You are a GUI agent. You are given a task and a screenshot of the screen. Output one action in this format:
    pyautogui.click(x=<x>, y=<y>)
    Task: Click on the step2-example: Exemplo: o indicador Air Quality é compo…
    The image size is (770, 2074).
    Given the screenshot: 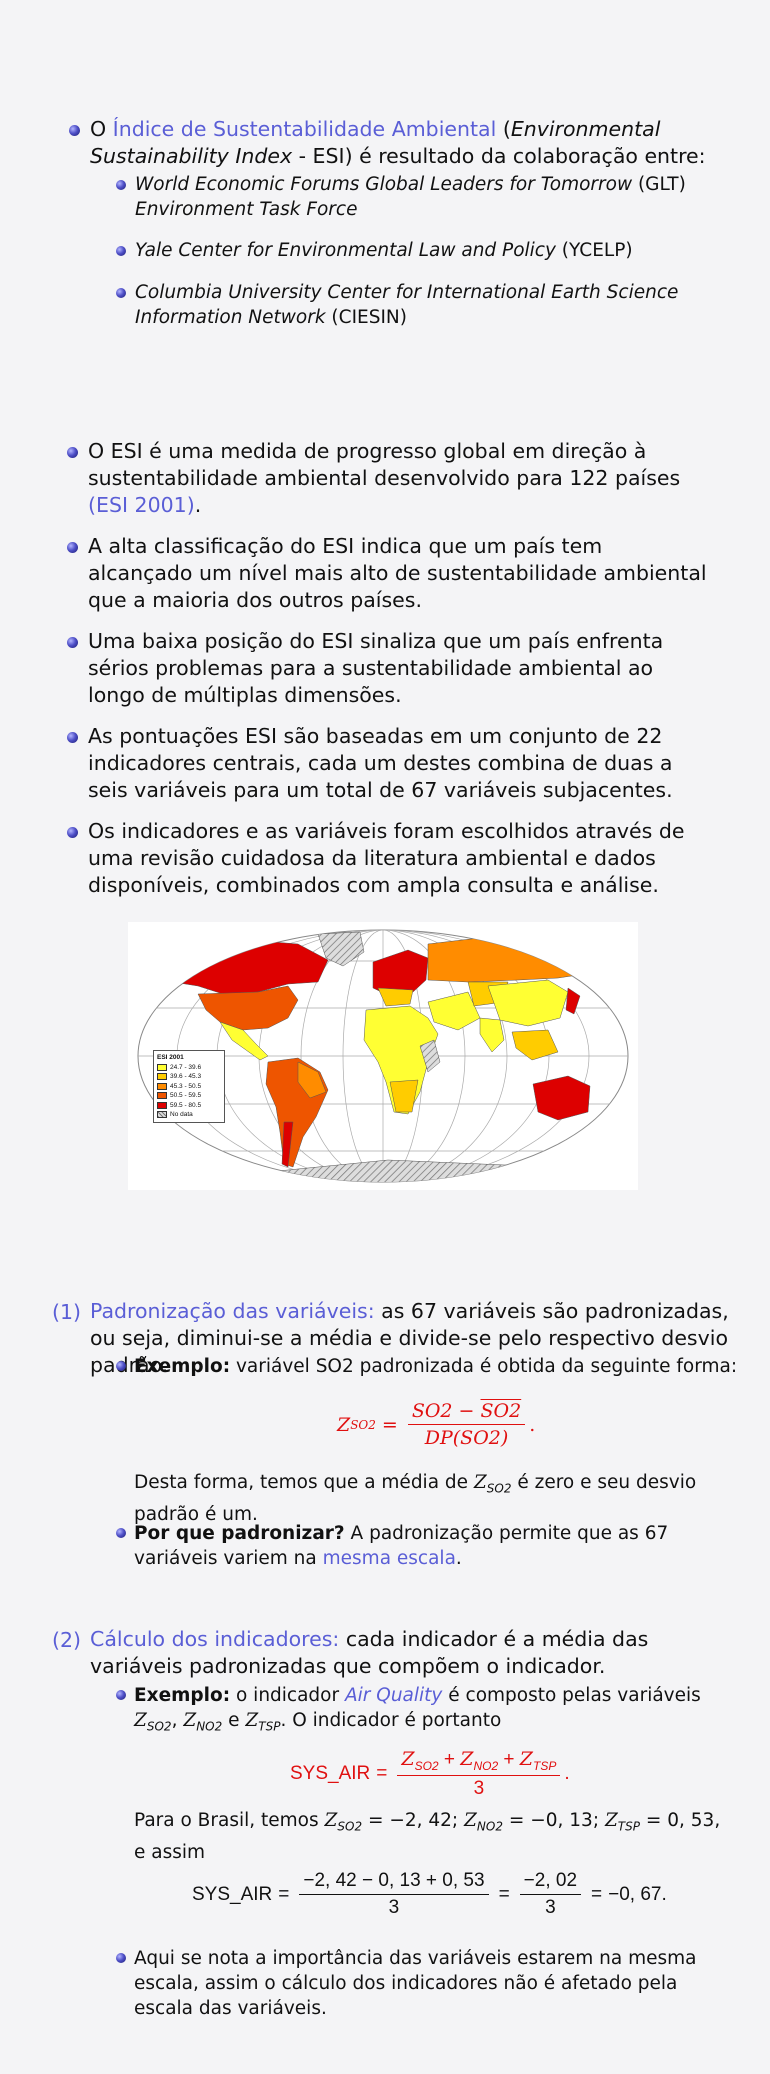 What is the action you would take?
    pyautogui.click(x=417, y=1709)
    